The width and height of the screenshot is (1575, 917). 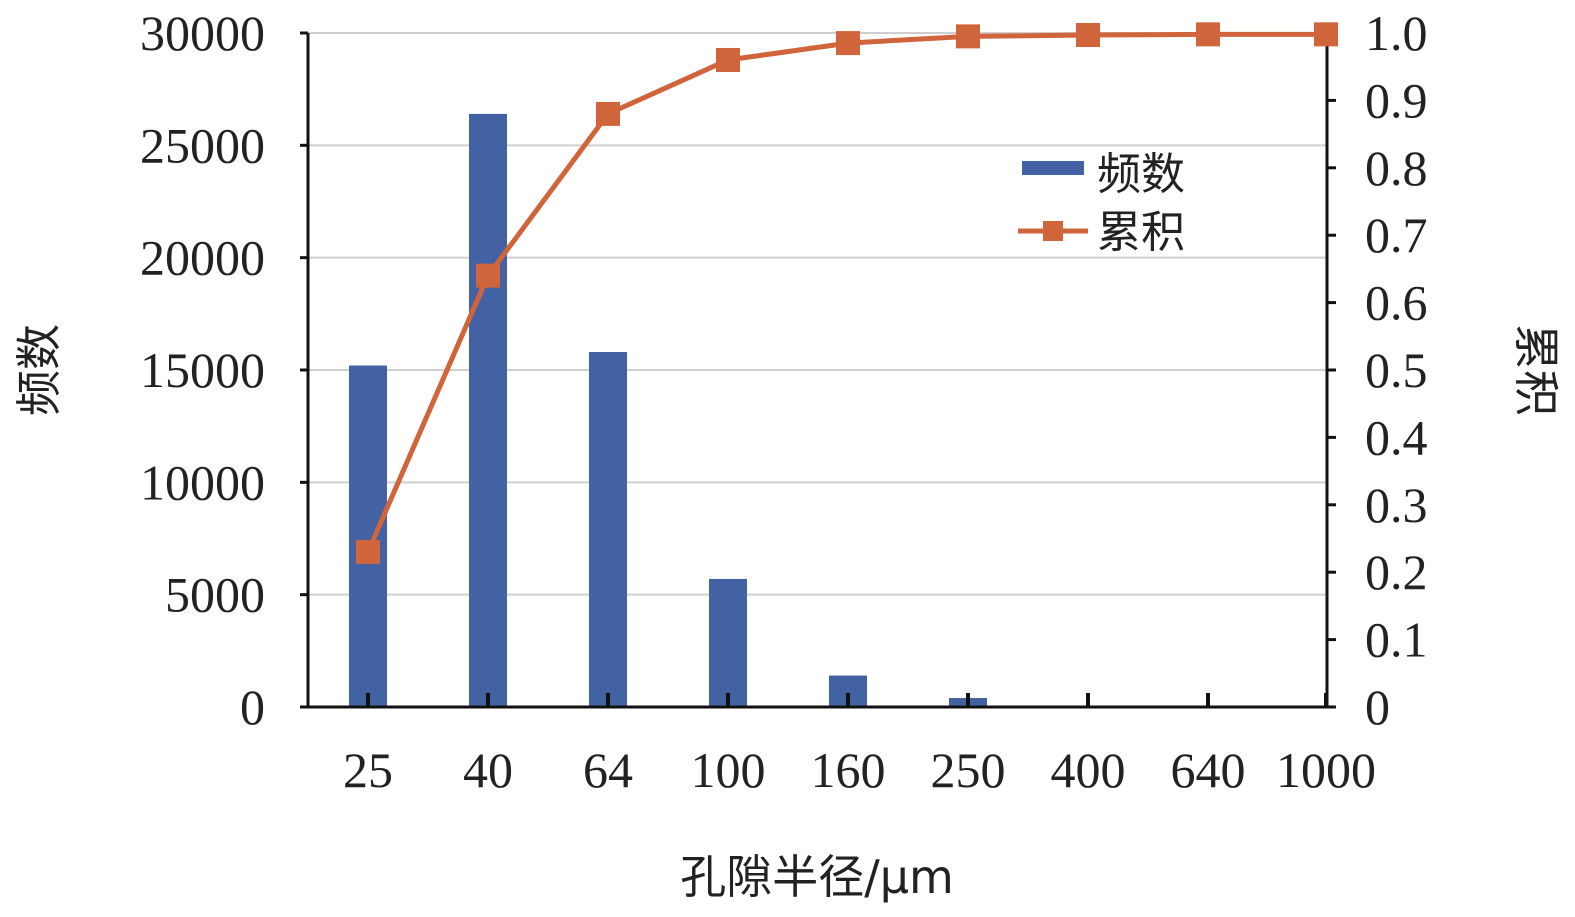 What do you see at coordinates (252, 707) in the screenshot?
I see `left-tick-label: 0` at bounding box center [252, 707].